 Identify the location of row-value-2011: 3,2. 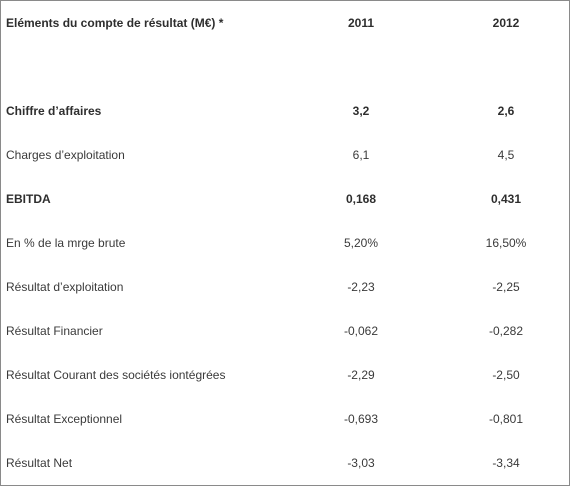
(361, 111).